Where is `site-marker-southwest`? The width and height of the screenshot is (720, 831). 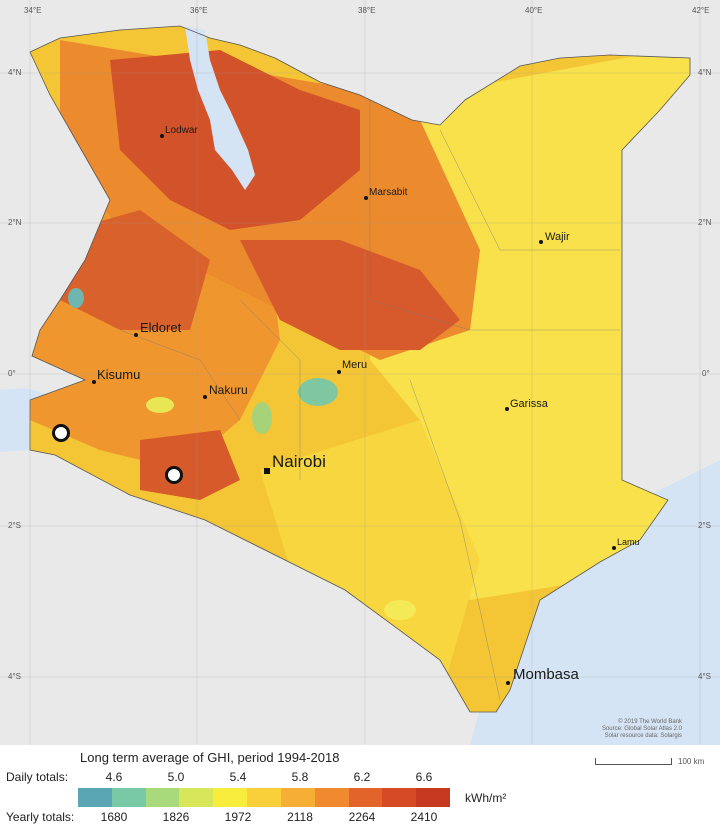
site-marker-southwest is located at coordinates (174, 475).